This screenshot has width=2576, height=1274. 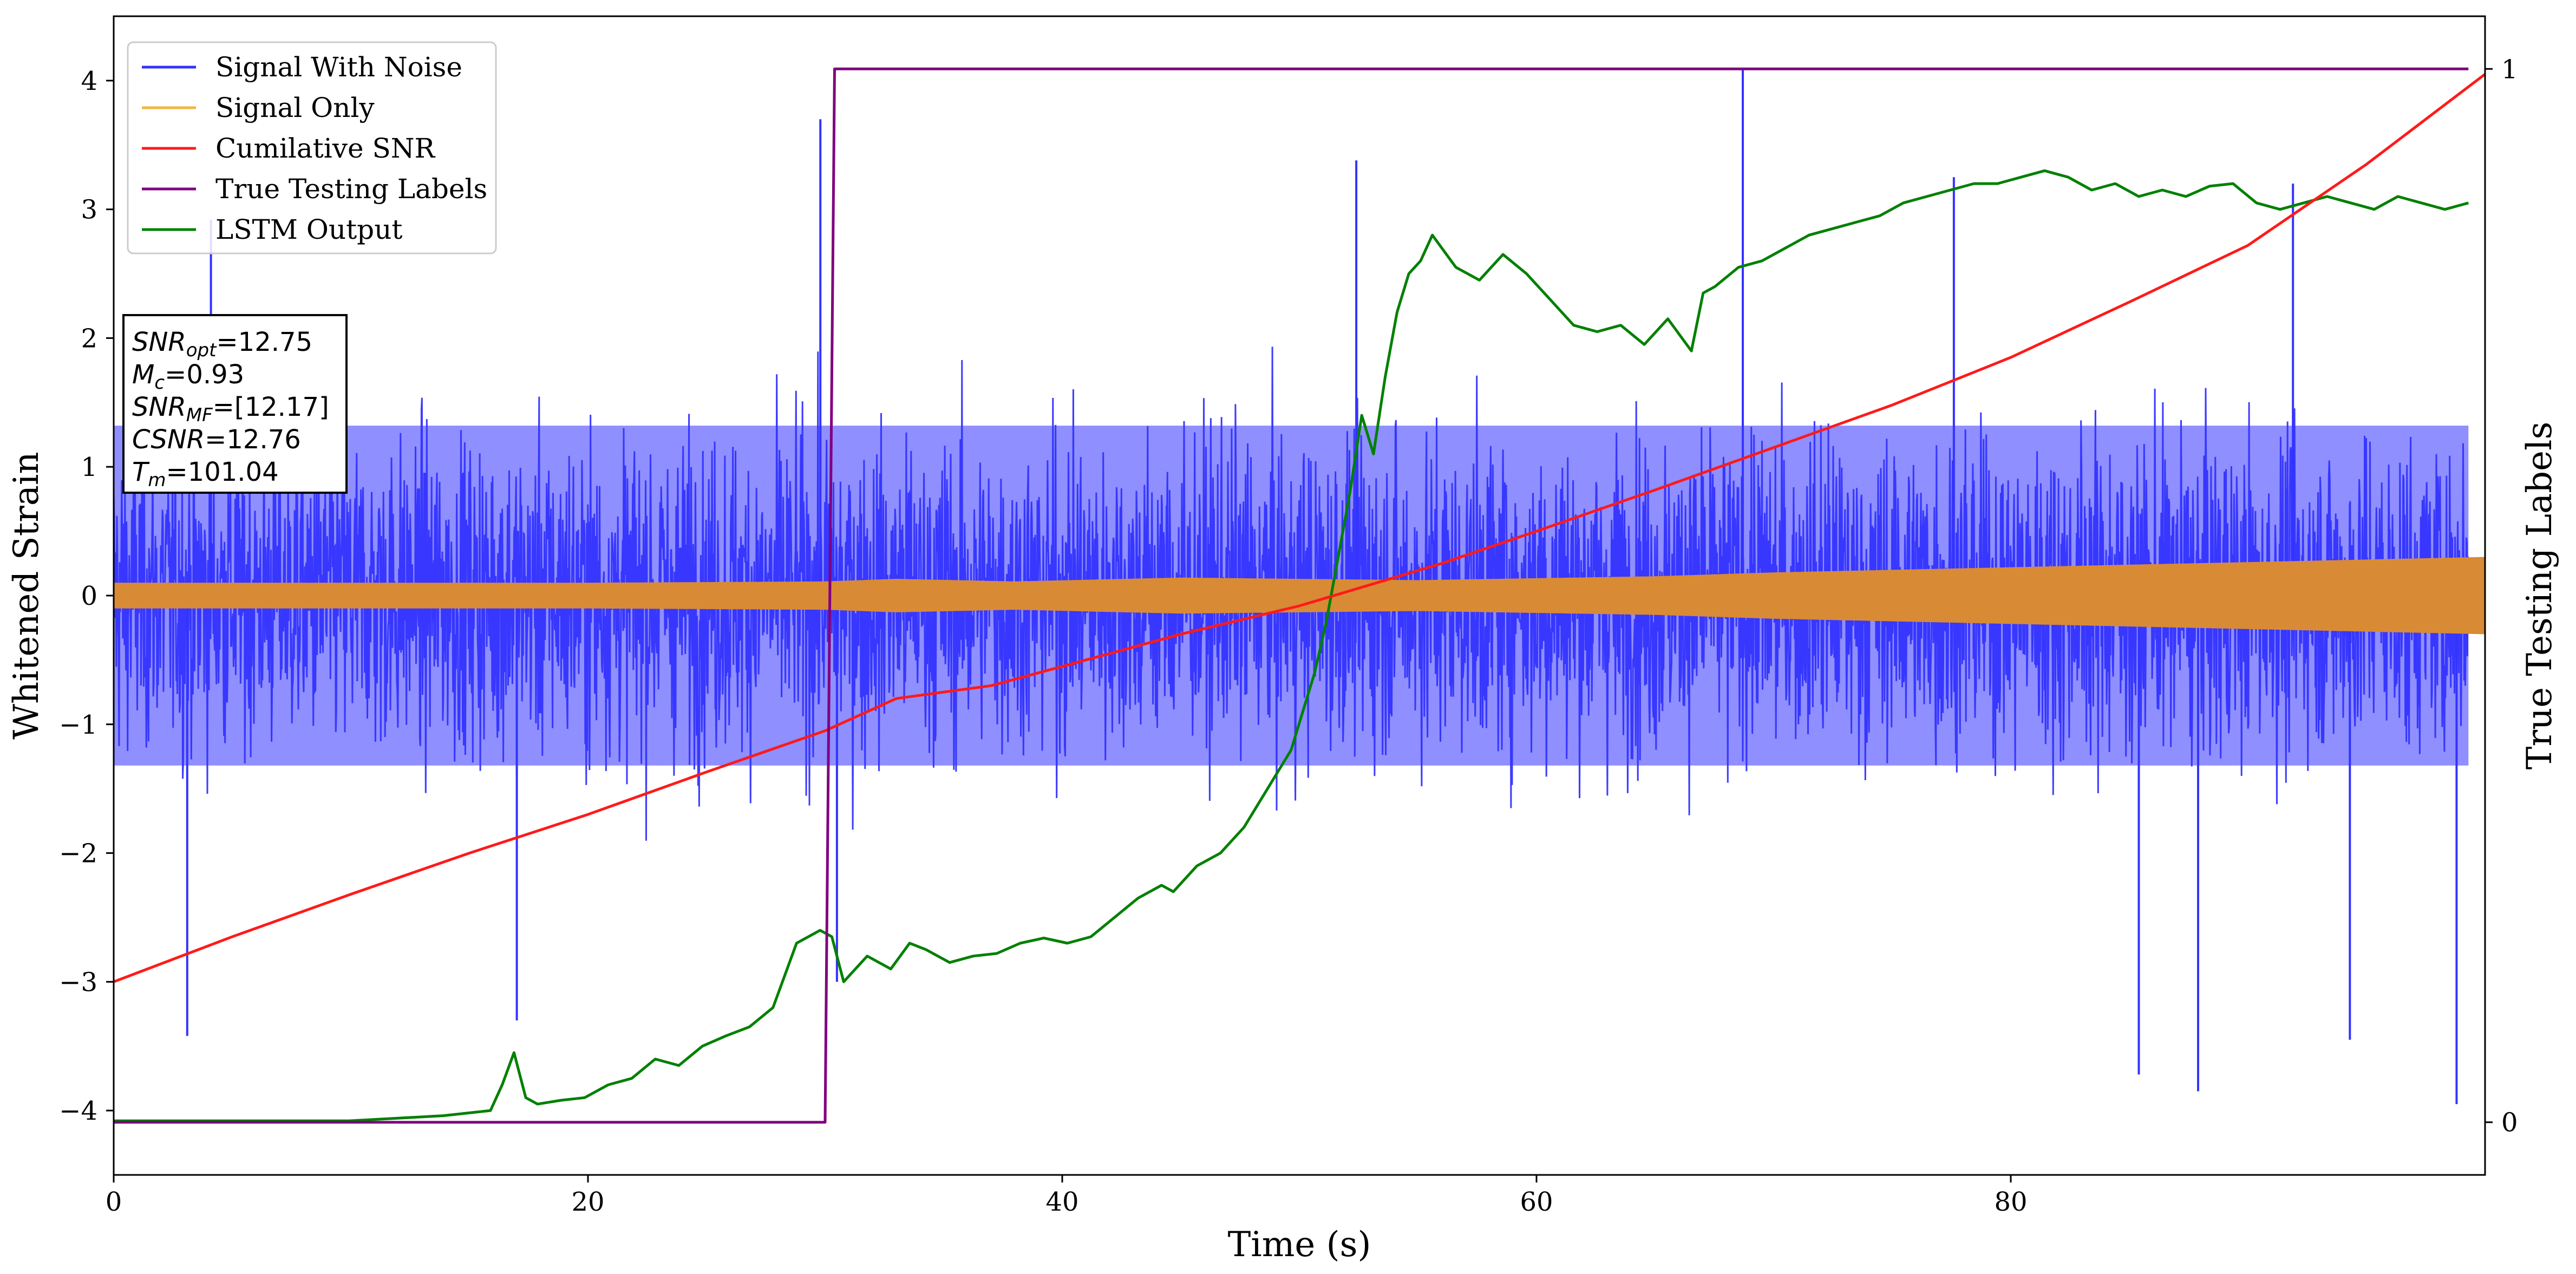 I want to click on y-tick-label: −1, so click(x=78, y=725).